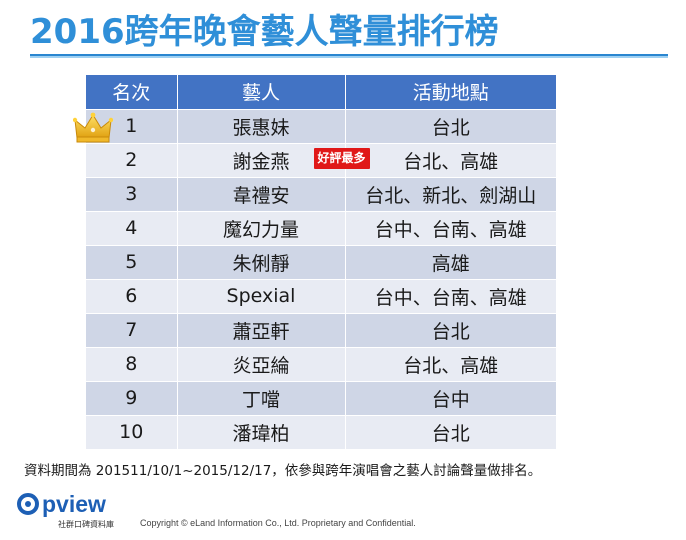 This screenshot has width=686, height=540. I want to click on table-row: 5 朱俐靜 高雄, so click(321, 261).